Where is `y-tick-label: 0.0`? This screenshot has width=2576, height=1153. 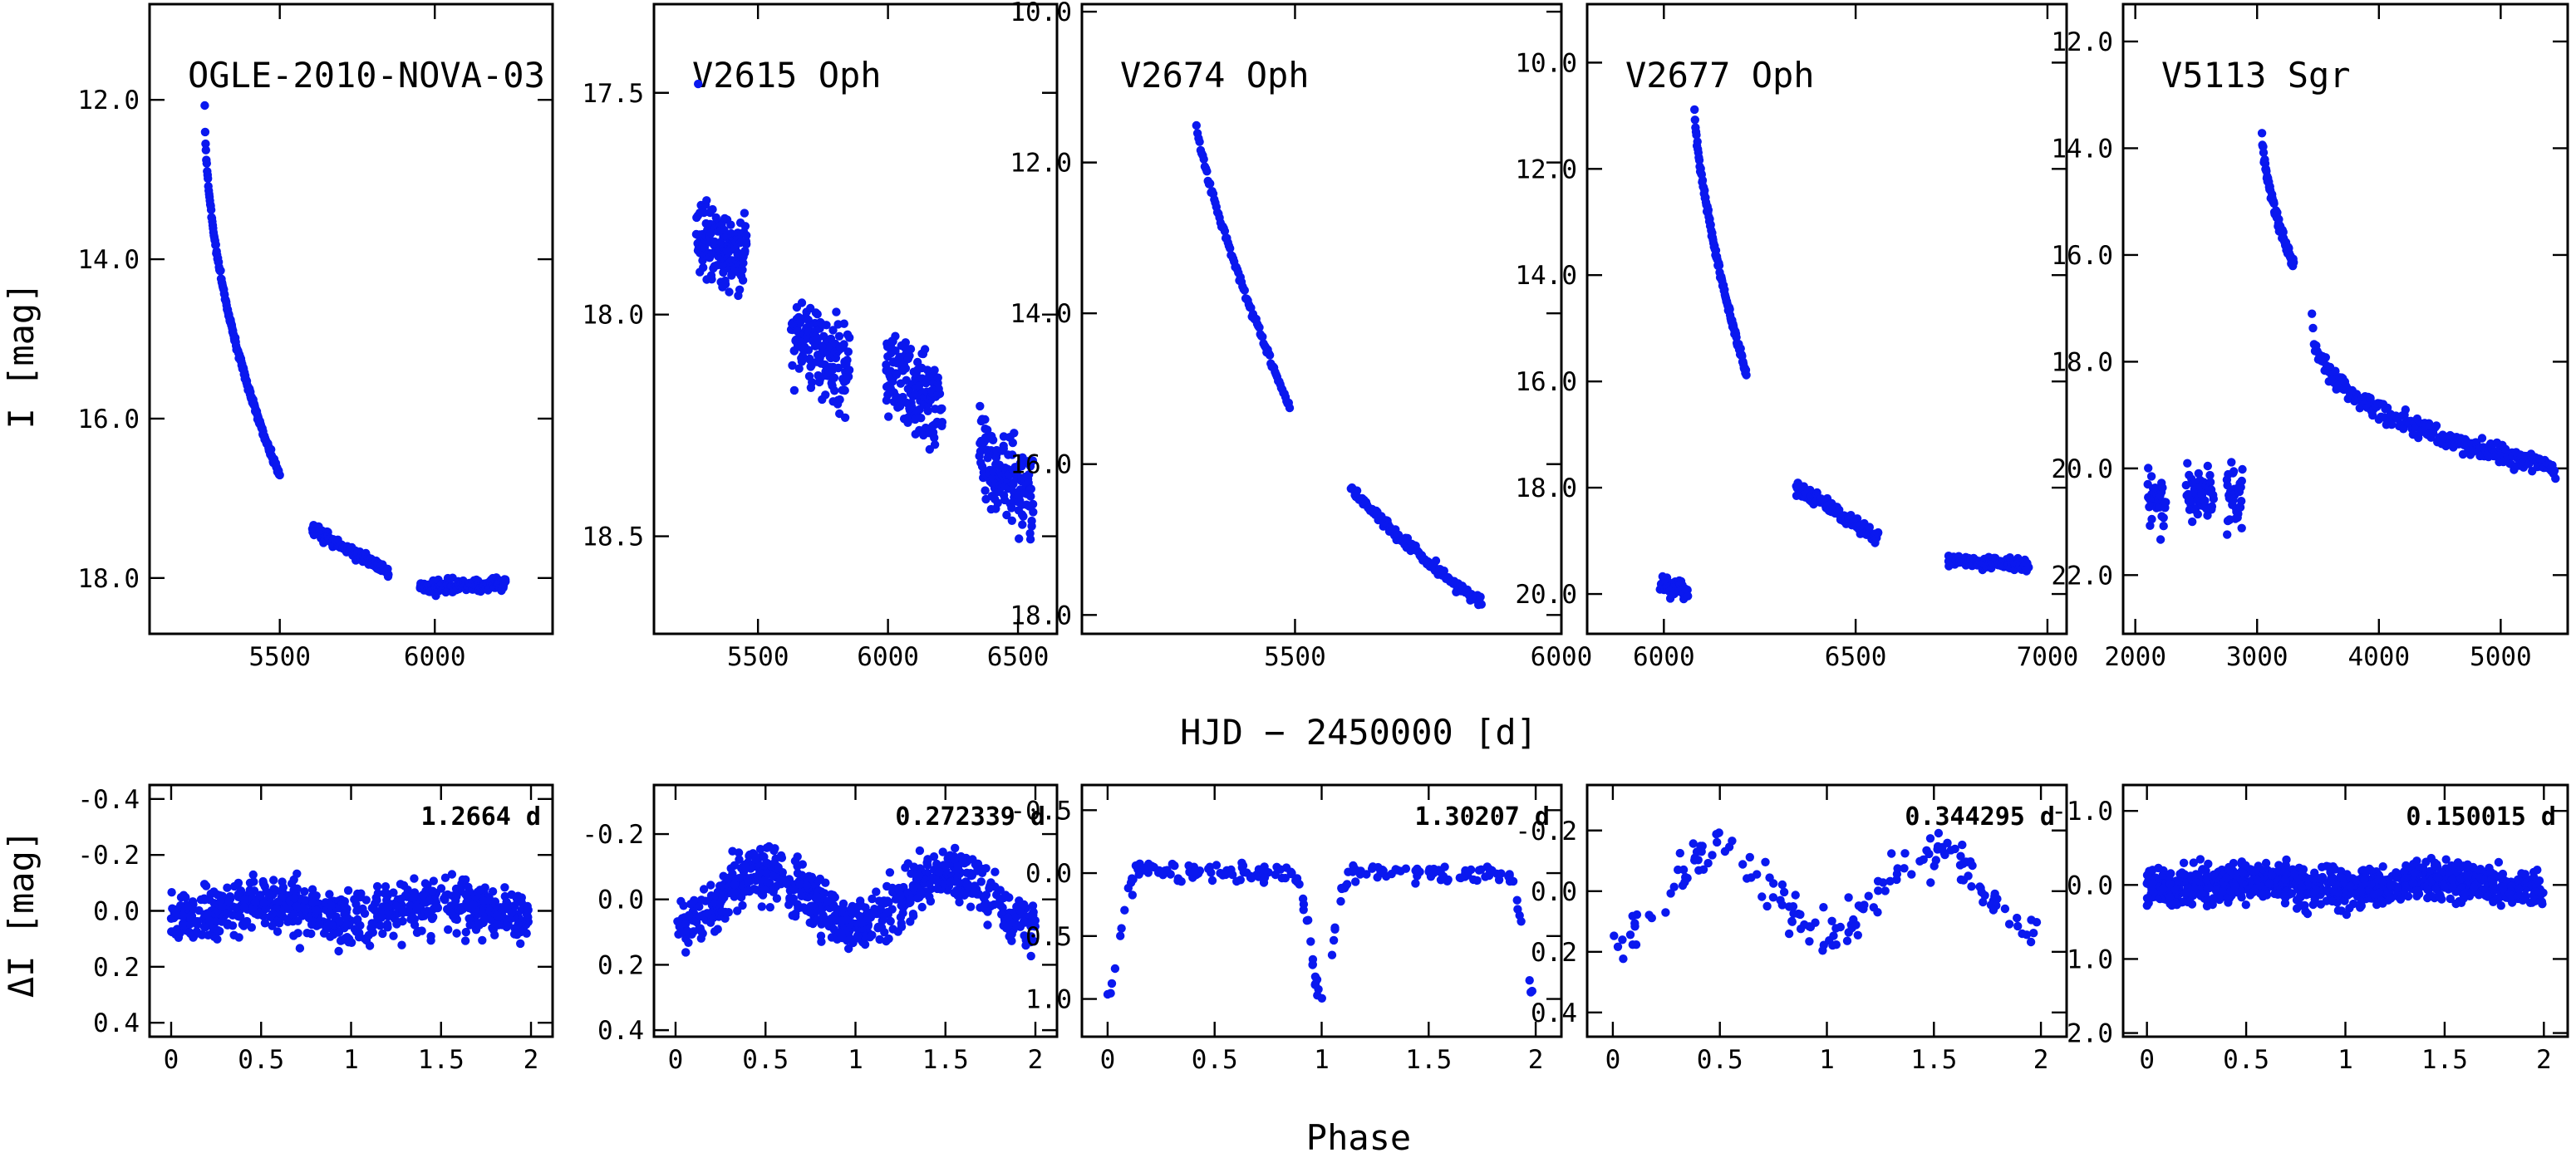 y-tick-label: 0.0 is located at coordinates (620, 900).